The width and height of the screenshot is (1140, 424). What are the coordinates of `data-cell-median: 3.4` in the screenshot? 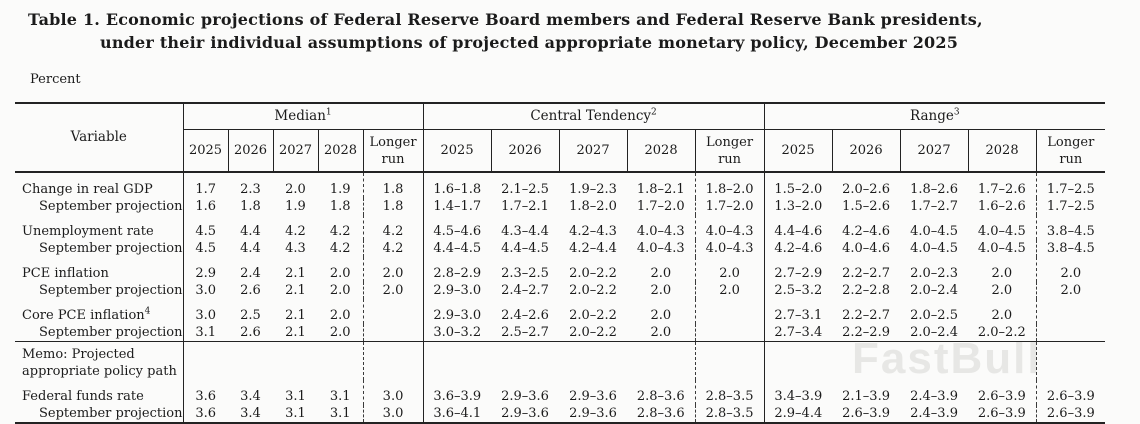 It's located at (250, 413).